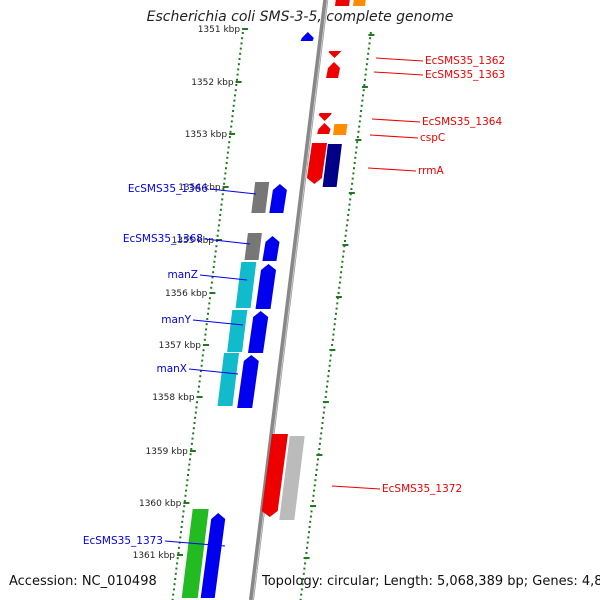 The height and width of the screenshot is (600, 600). I want to click on gene-label: manZ, so click(182, 275).